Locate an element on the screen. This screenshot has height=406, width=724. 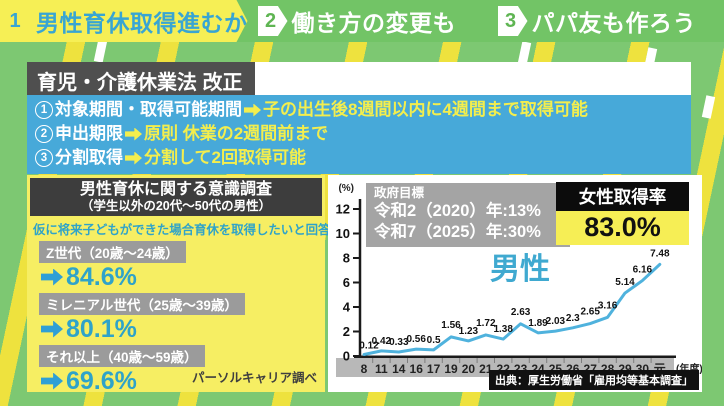
tab-label: パパ友も作ろう is located at coordinates (613, 23).